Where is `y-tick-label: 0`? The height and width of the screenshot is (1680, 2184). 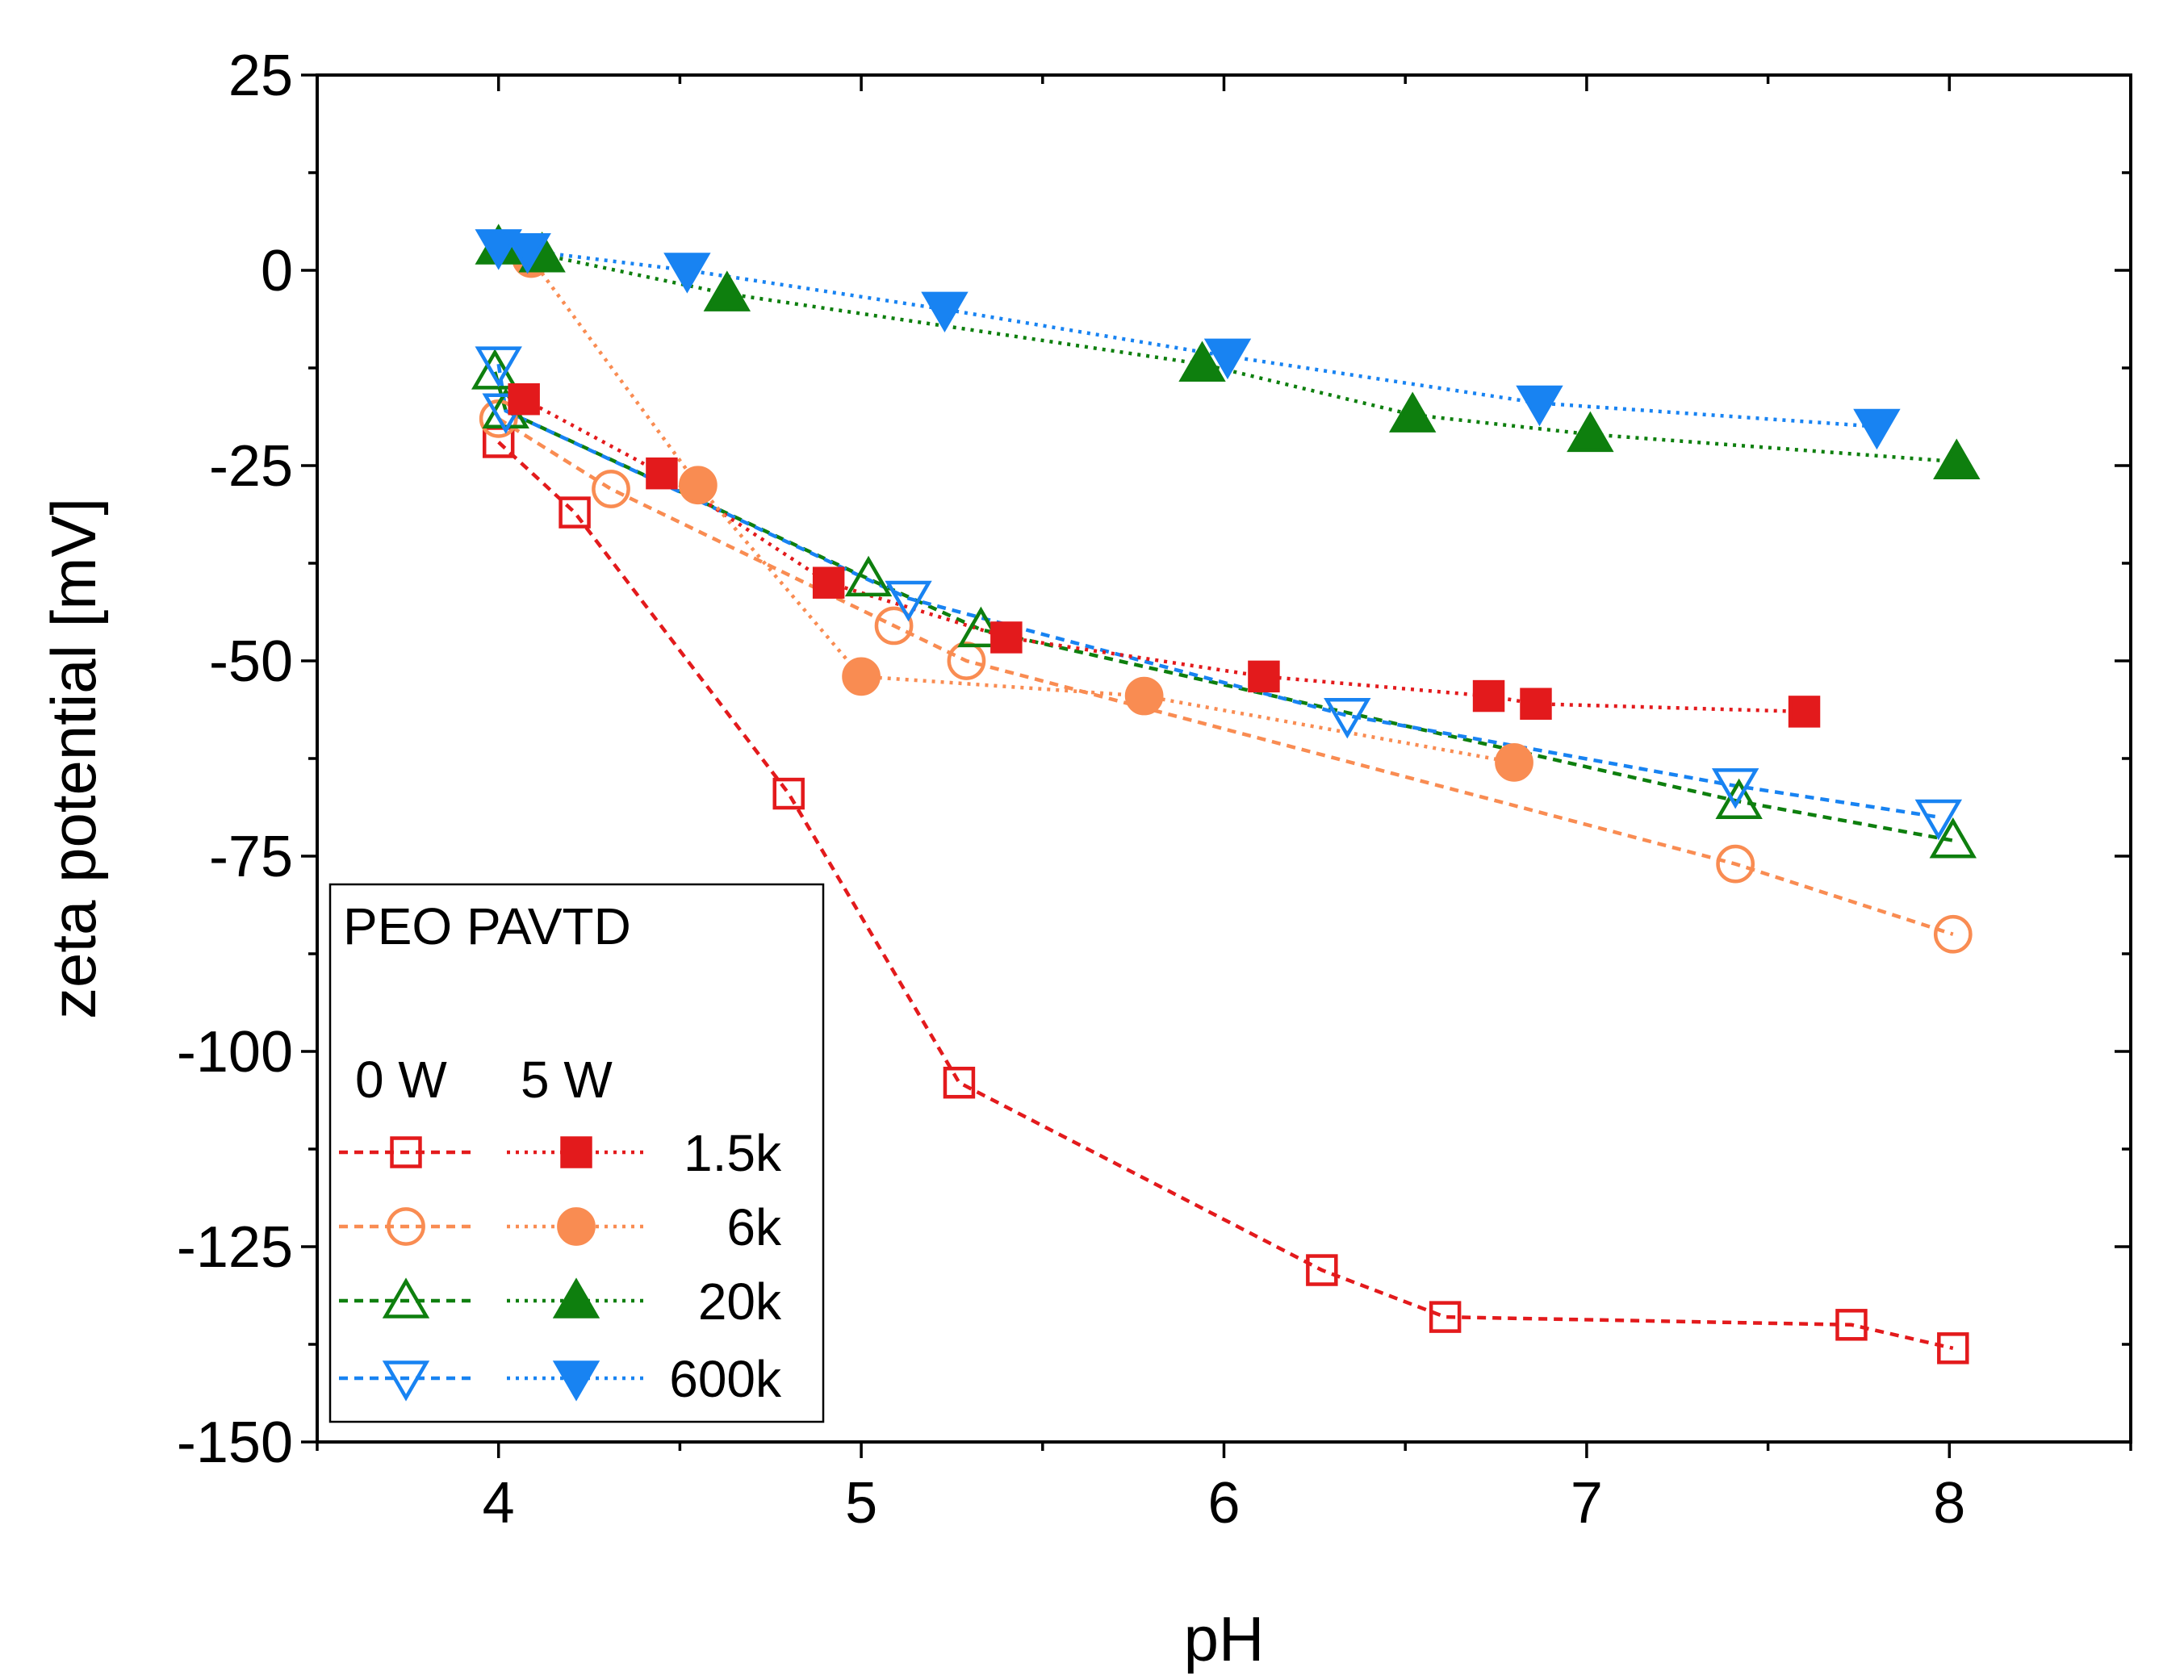
y-tick-label: 0 is located at coordinates (277, 271).